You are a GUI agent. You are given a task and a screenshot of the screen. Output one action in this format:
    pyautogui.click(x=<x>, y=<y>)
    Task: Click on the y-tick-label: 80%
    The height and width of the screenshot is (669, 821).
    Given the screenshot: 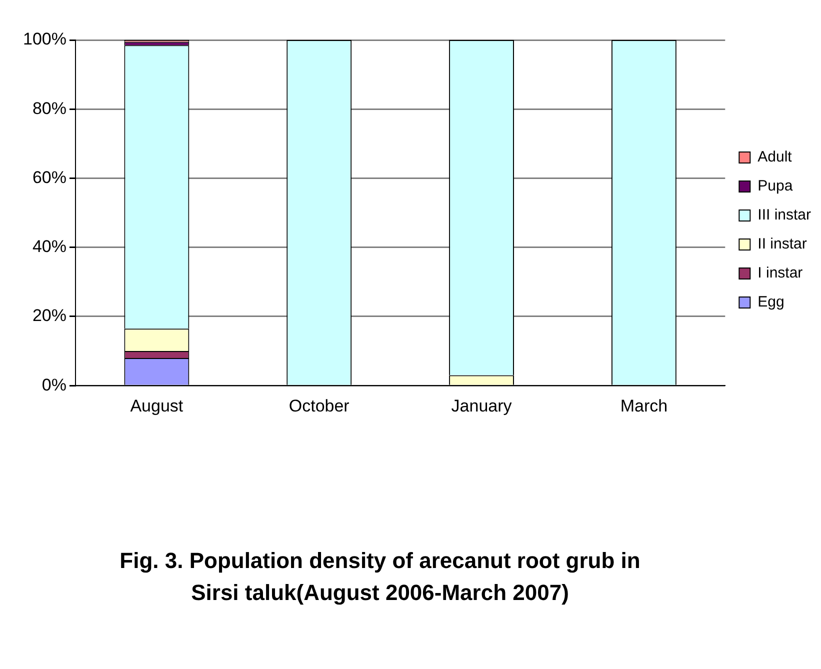 What is the action you would take?
    pyautogui.click(x=49, y=108)
    